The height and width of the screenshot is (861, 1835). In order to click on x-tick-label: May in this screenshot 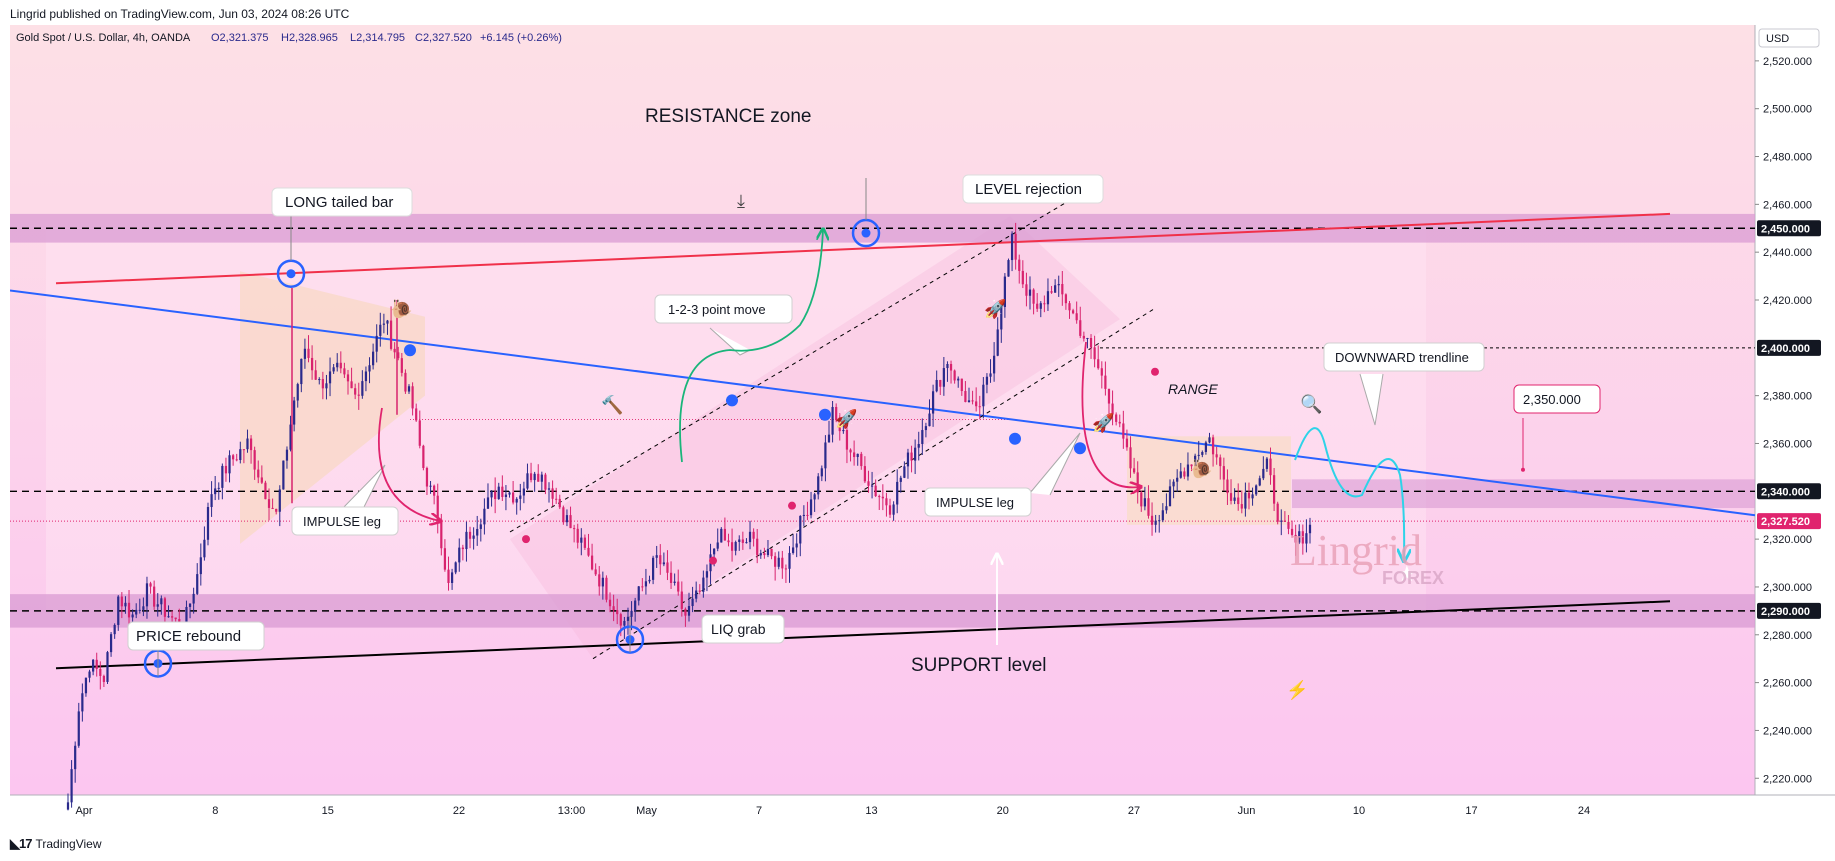, I will do `click(646, 811)`.